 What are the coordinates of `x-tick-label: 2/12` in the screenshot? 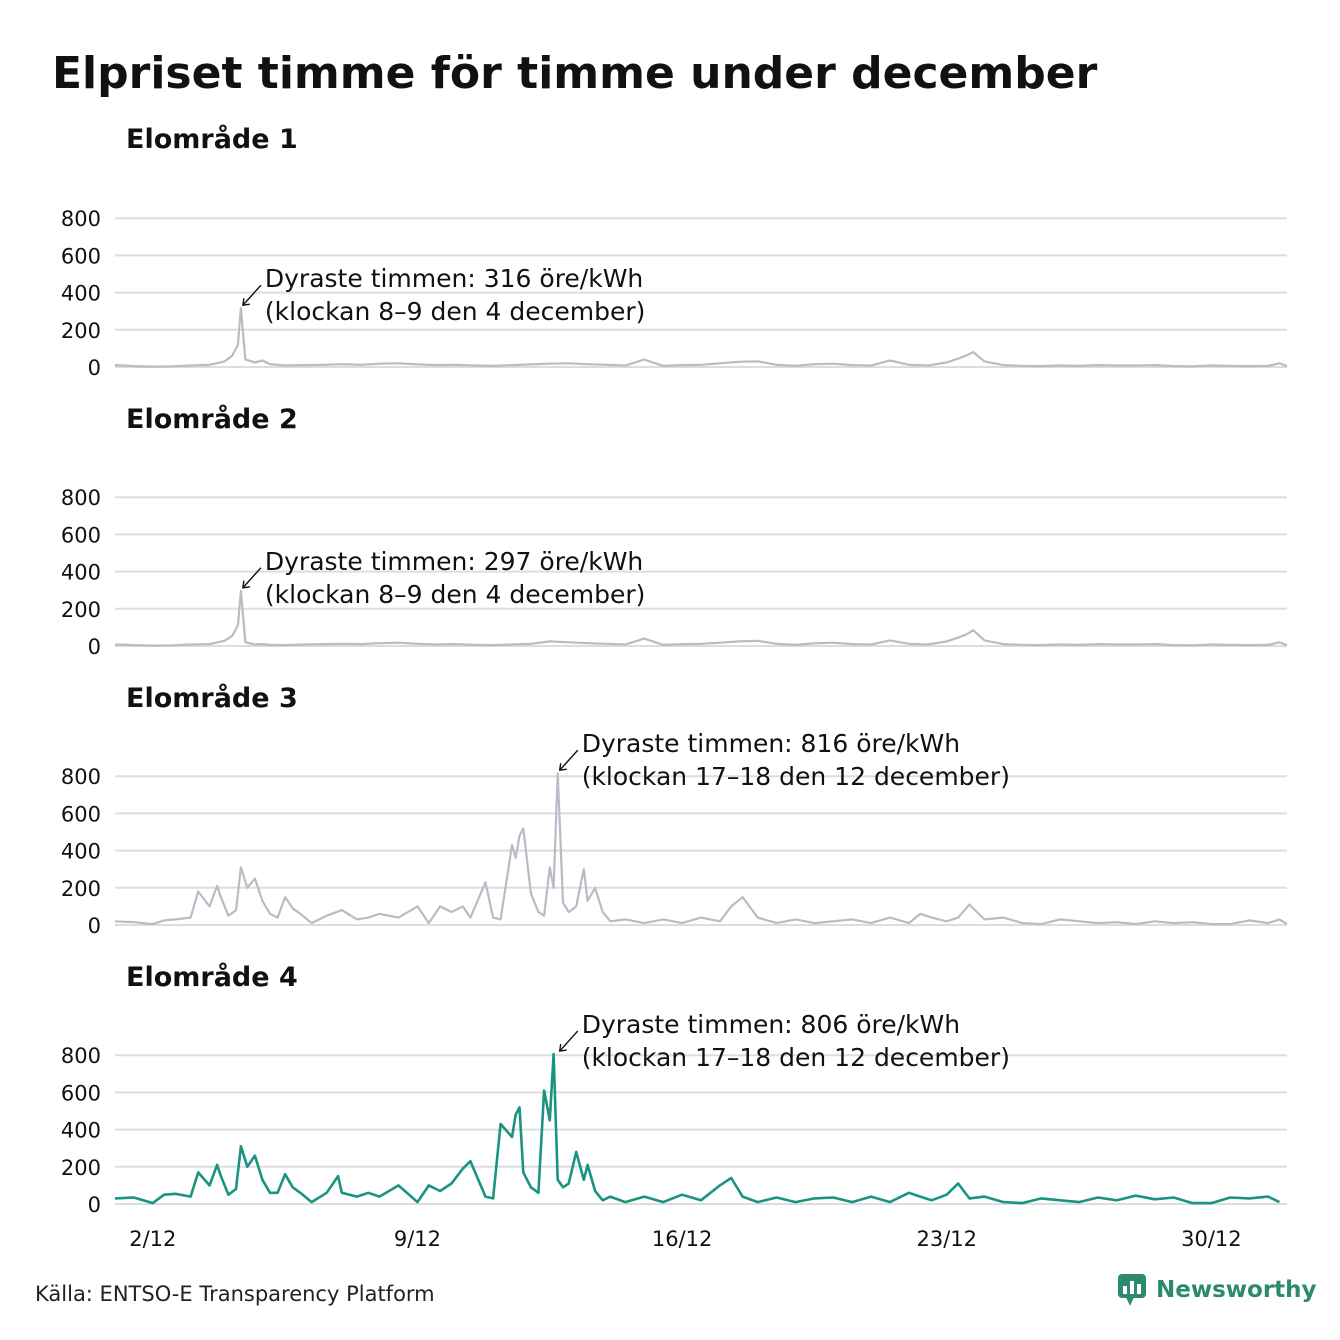 It's located at (152, 1239).